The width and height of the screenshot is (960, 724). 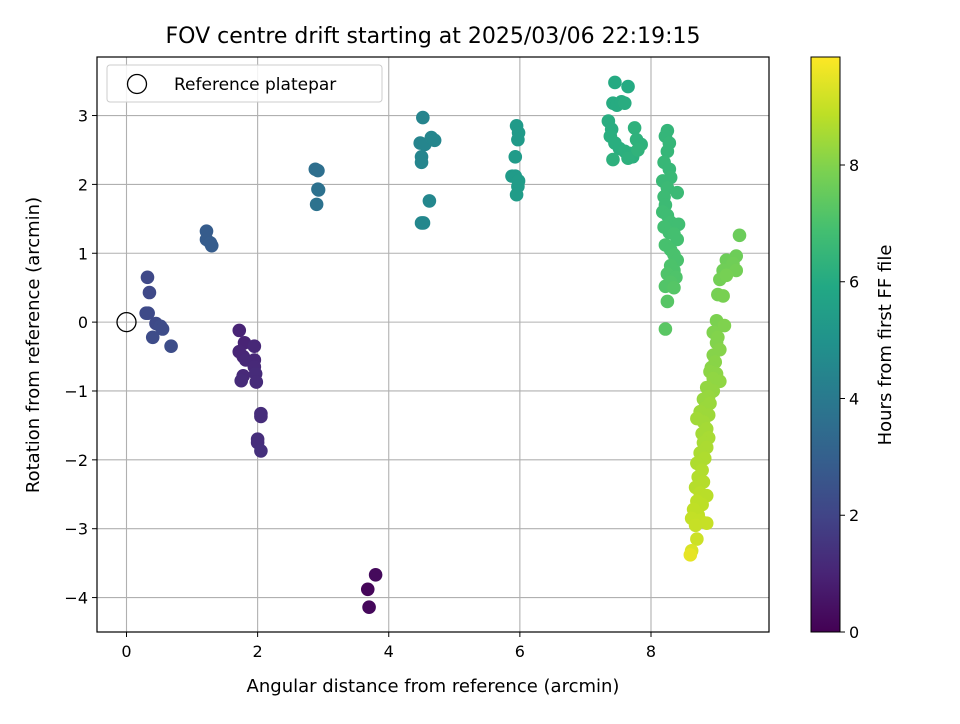 What do you see at coordinates (854, 515) in the screenshot?
I see `colorbar-tick-label: 2` at bounding box center [854, 515].